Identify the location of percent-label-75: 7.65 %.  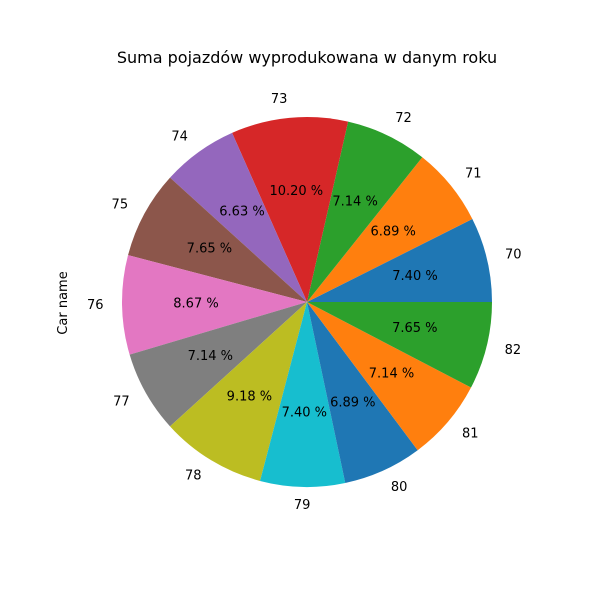
(209, 249).